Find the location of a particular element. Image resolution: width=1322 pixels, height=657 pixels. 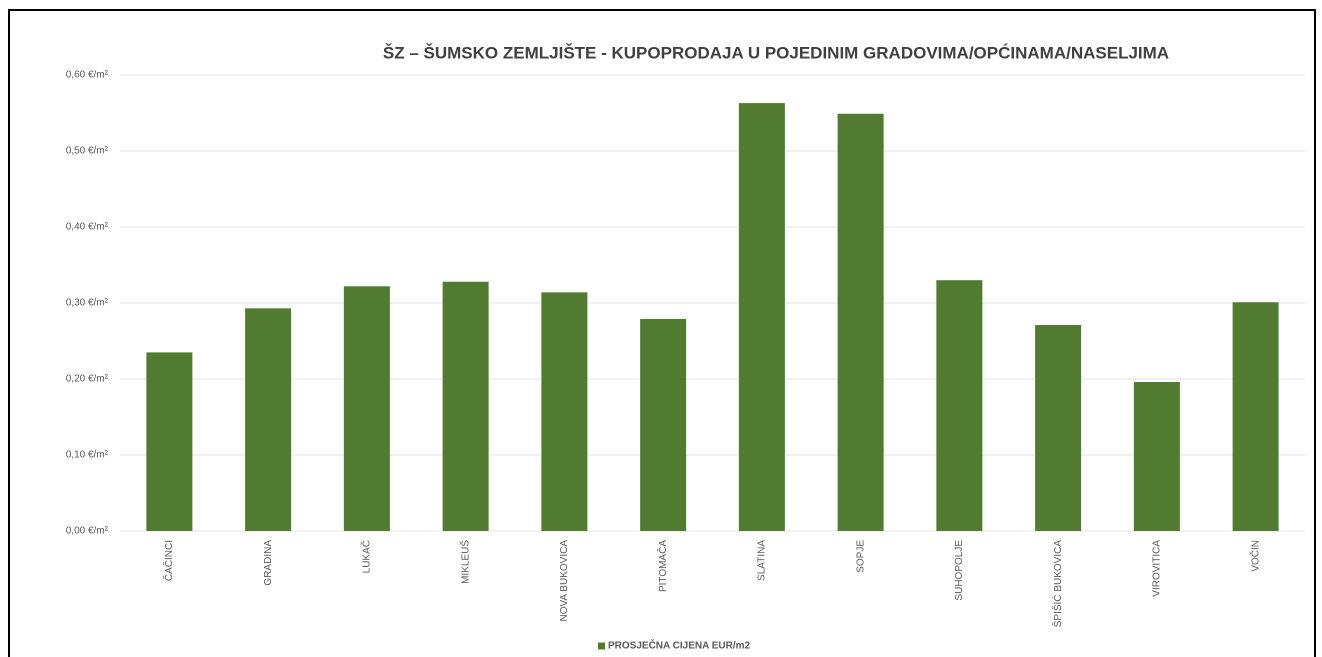

x-tick-label: PITOMAČA is located at coordinates (662, 566).